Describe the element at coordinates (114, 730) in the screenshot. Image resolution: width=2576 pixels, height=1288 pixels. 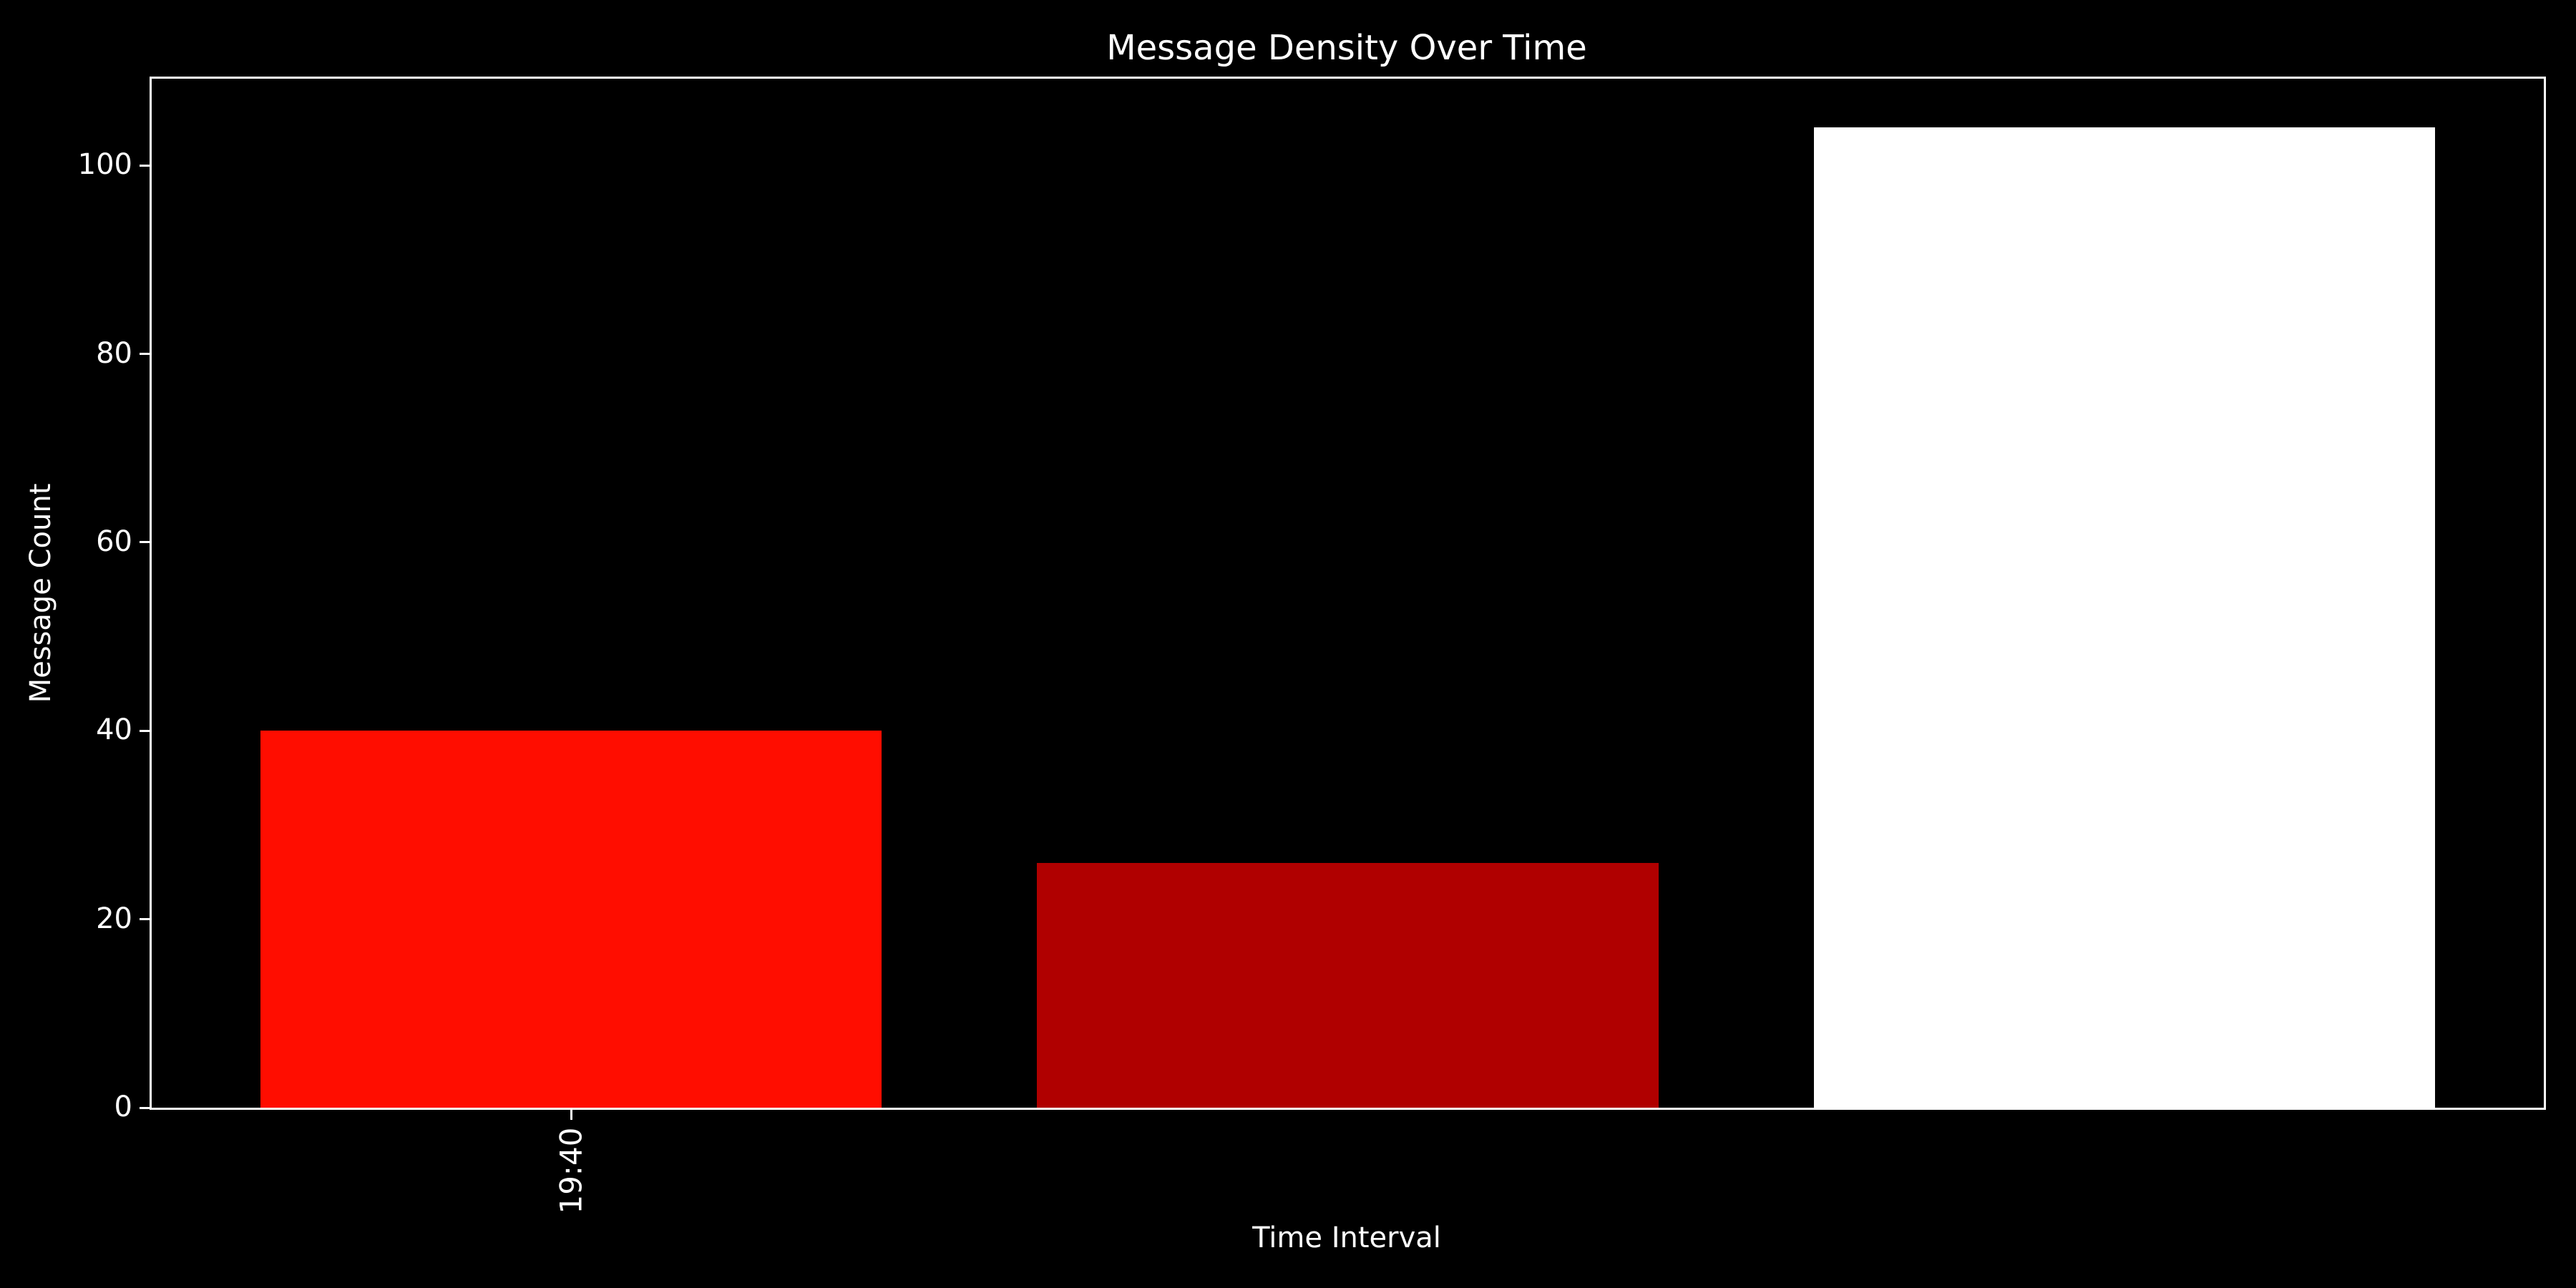
I see `y-tick-label-40: 40` at that location.